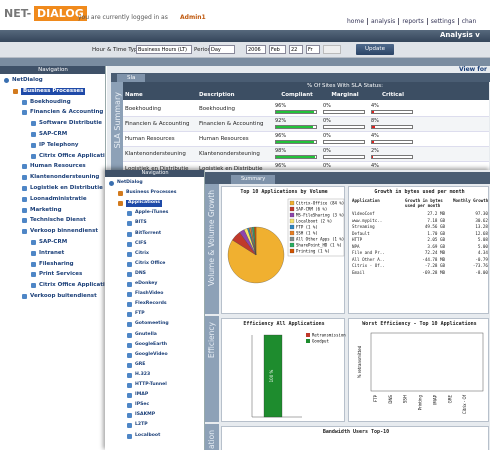 The width and height of the screenshot is (490, 450). I want to click on legend-label: Localboot (2 %), so click(314, 221).